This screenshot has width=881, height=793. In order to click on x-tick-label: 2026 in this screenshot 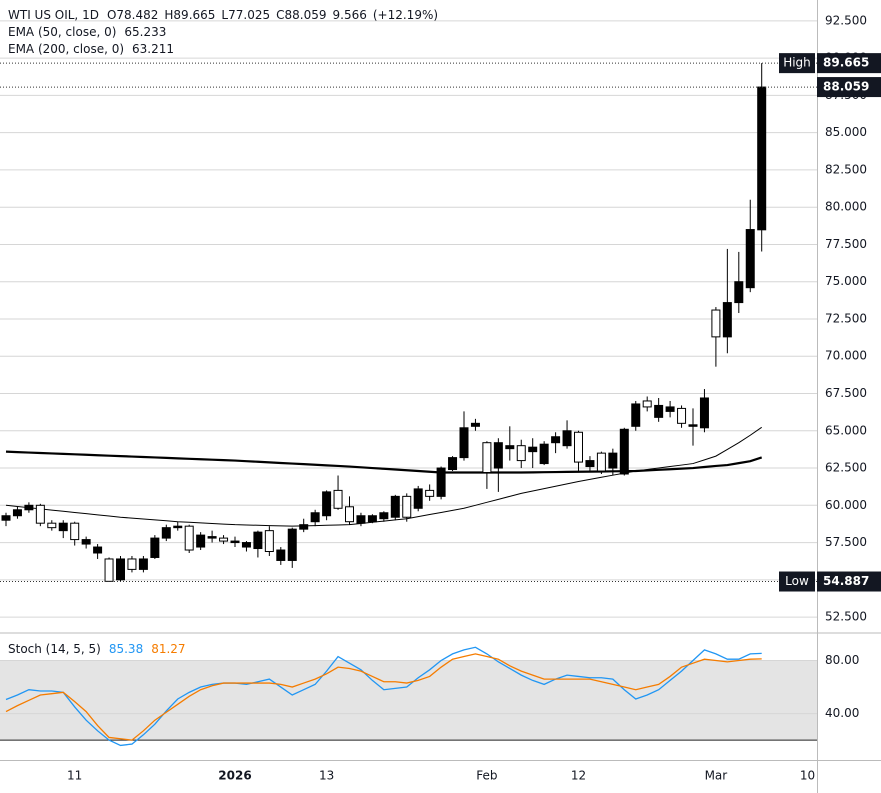, I will do `click(234, 776)`.